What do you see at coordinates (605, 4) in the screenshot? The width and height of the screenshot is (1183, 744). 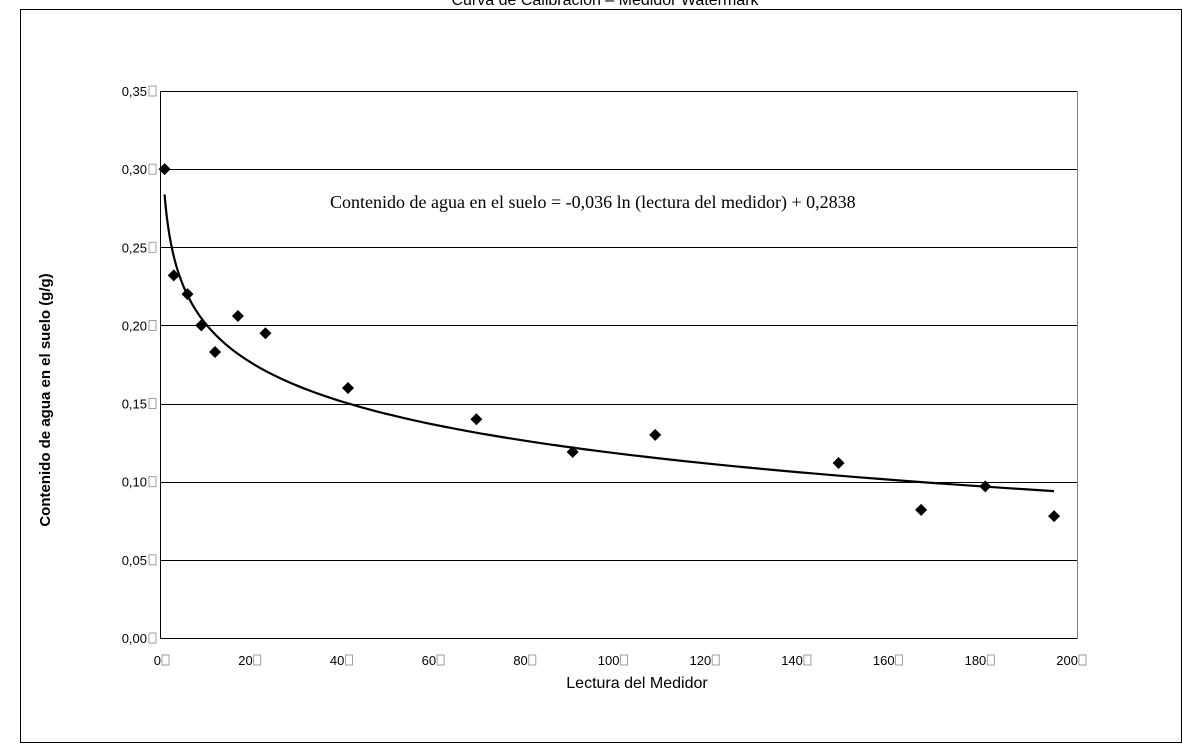 I see `chart-title: Curva de Calibración – Medidor Watermark` at bounding box center [605, 4].